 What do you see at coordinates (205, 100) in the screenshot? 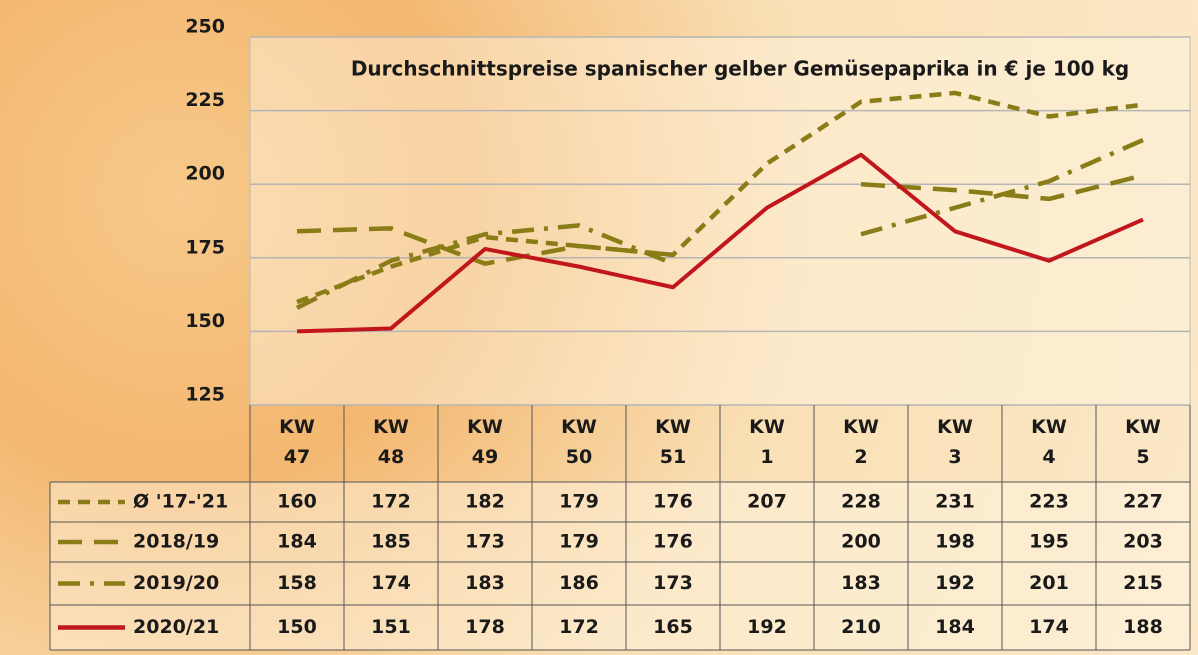
I see `y-tick-label: 225` at bounding box center [205, 100].